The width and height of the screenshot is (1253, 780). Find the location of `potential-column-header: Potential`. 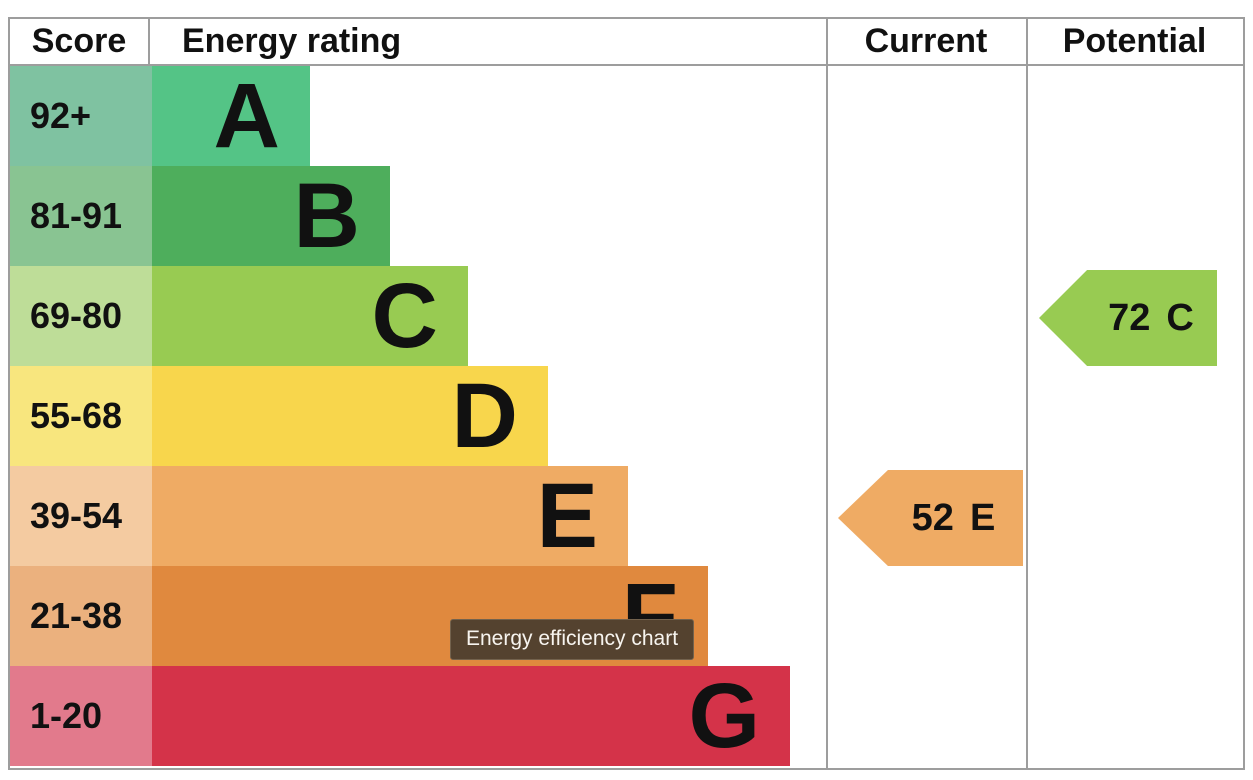

potential-column-header: Potential is located at coordinates (1134, 41).